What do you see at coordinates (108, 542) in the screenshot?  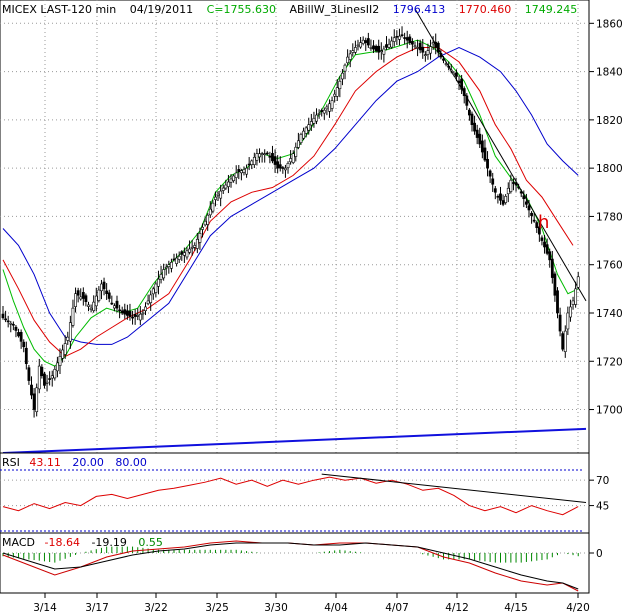 I see `macd-signal-value: -19.19` at bounding box center [108, 542].